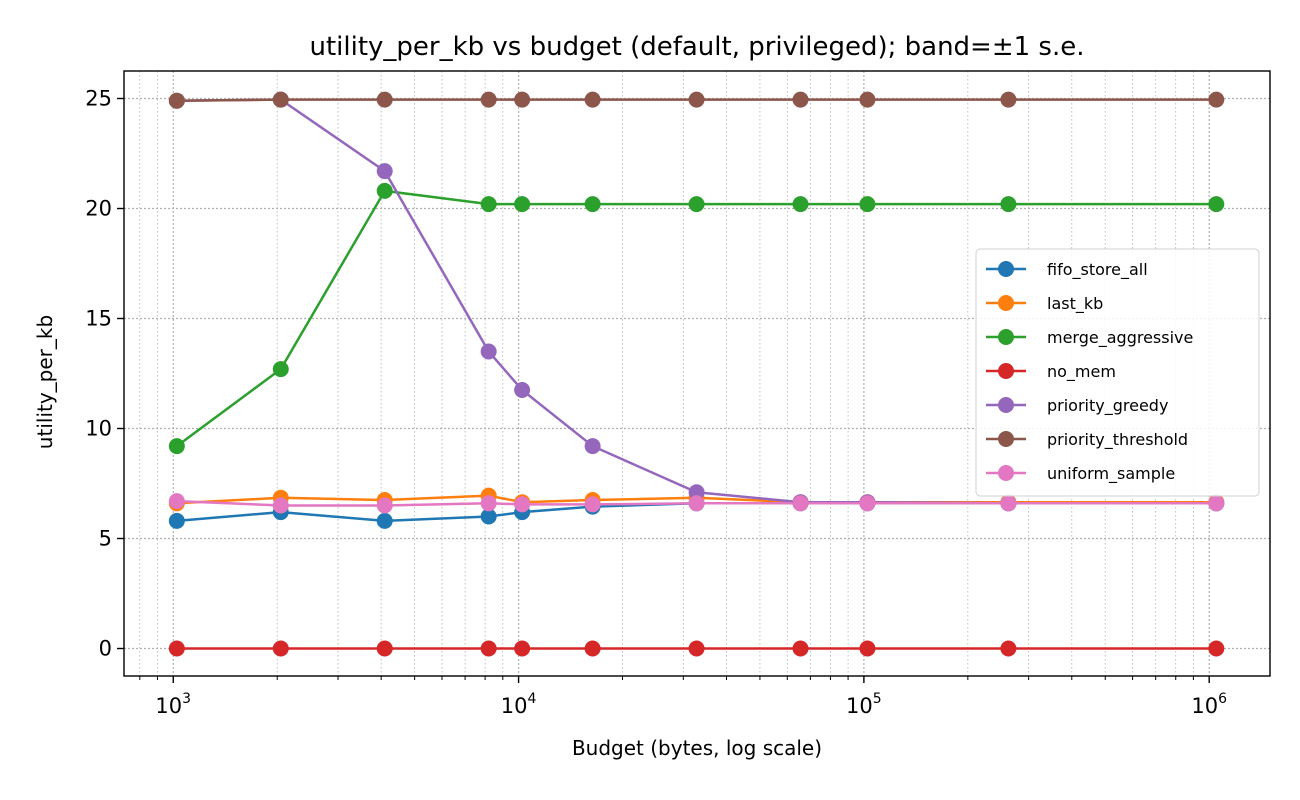 This screenshot has width=1300, height=800. What do you see at coordinates (519, 704) in the screenshot?
I see `x-tick-label: 10⁴` at bounding box center [519, 704].